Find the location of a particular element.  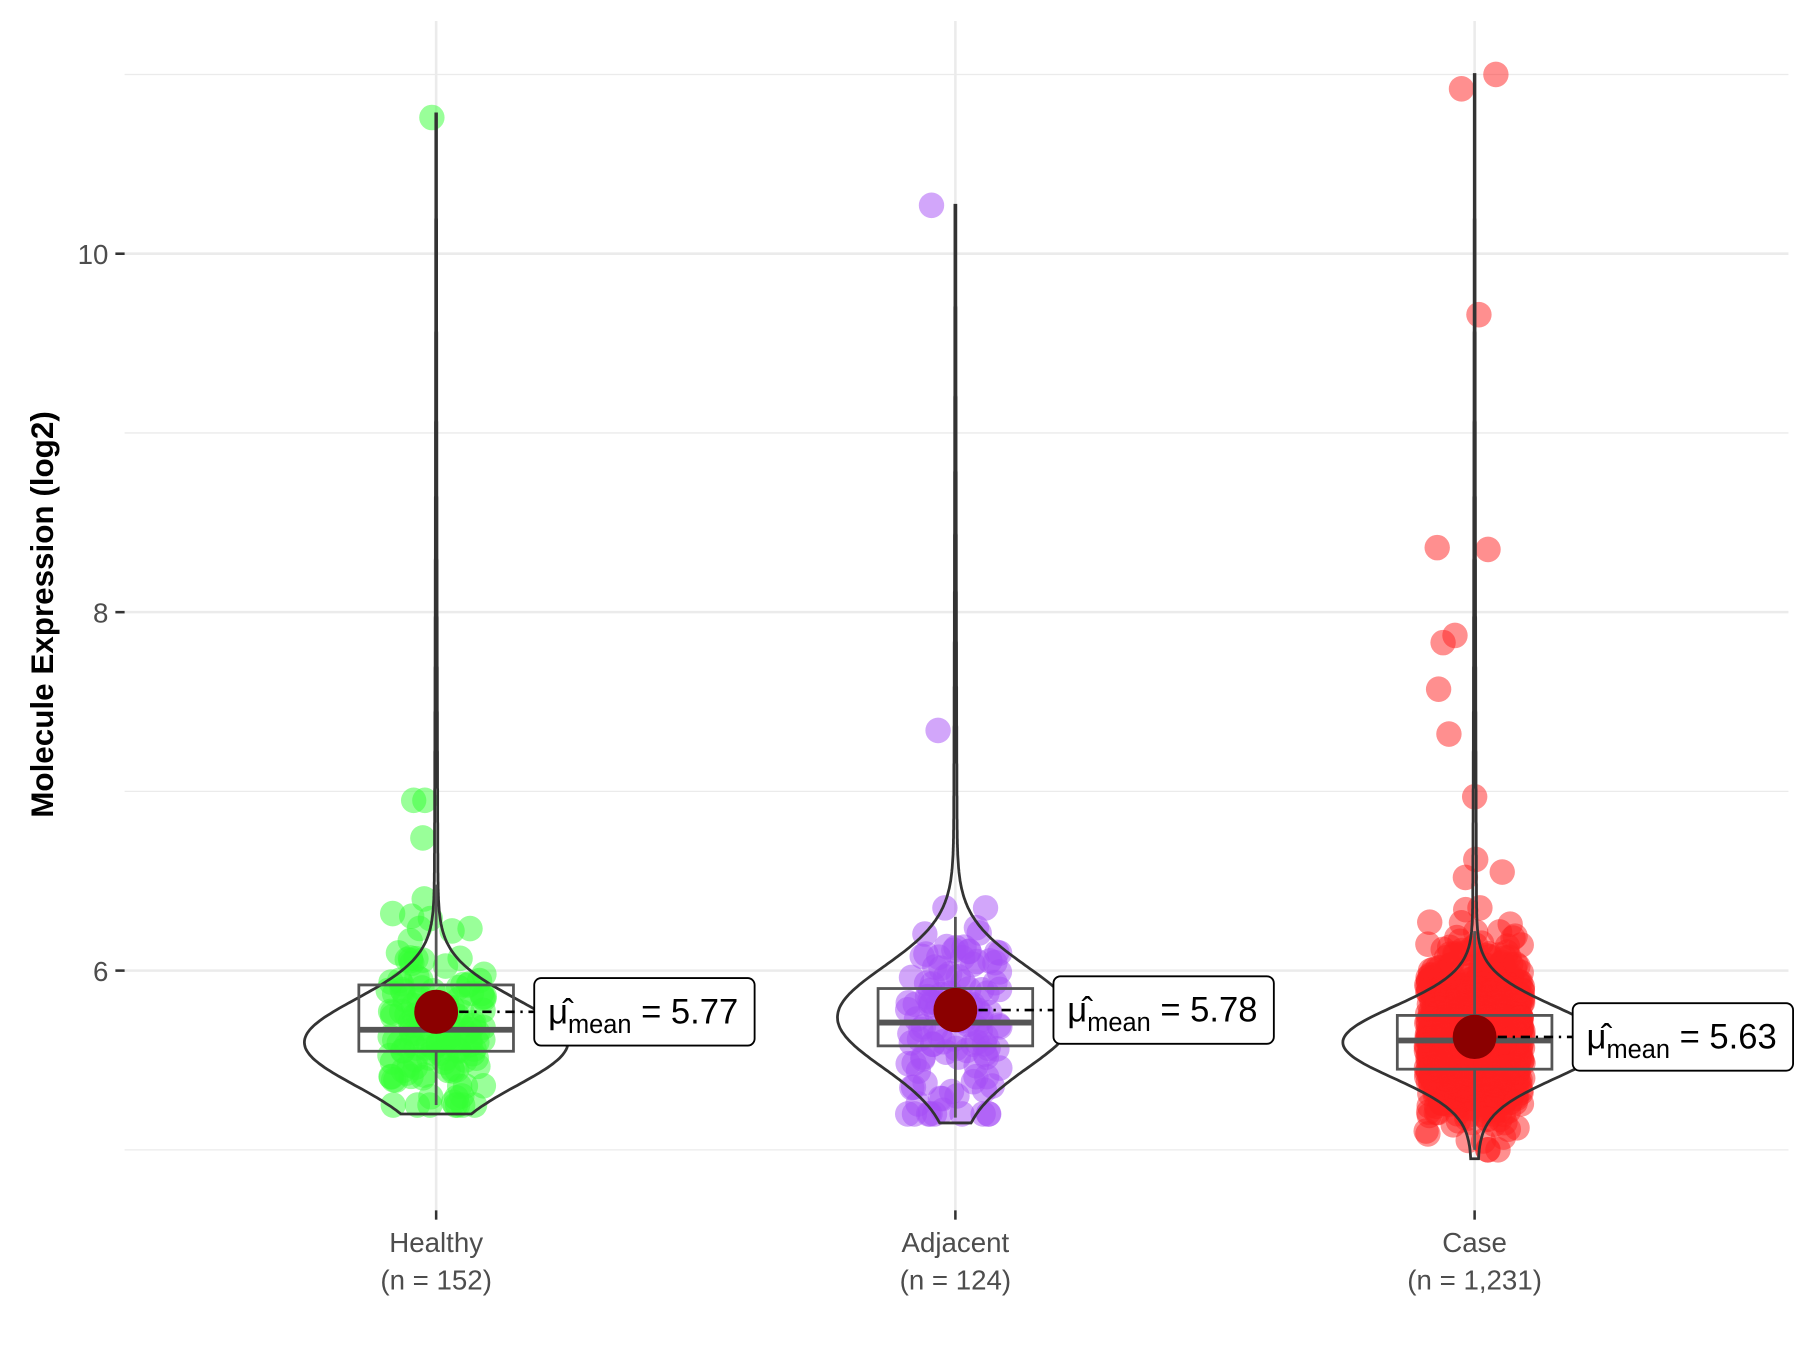

x-tick-label: Healthy is located at coordinates (436, 1242).